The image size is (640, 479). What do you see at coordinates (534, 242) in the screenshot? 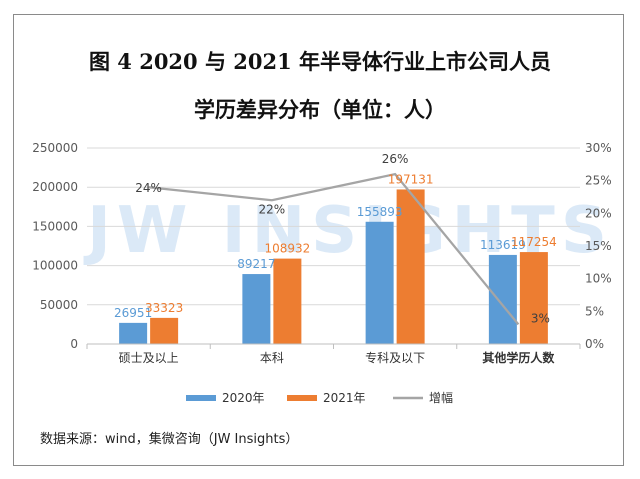
I see `bar-value-label: 117254` at bounding box center [534, 242].